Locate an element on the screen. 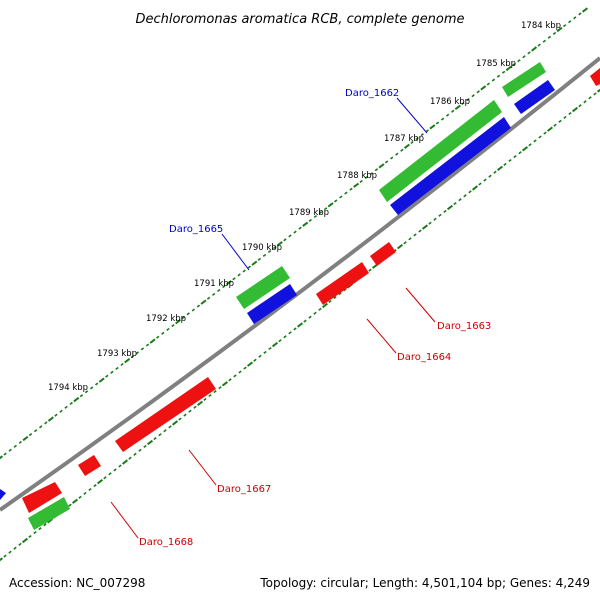 Image resolution: width=600 pixels, height=600 pixels. gene-label-daro-1668: Daro_1668 is located at coordinates (166, 542).